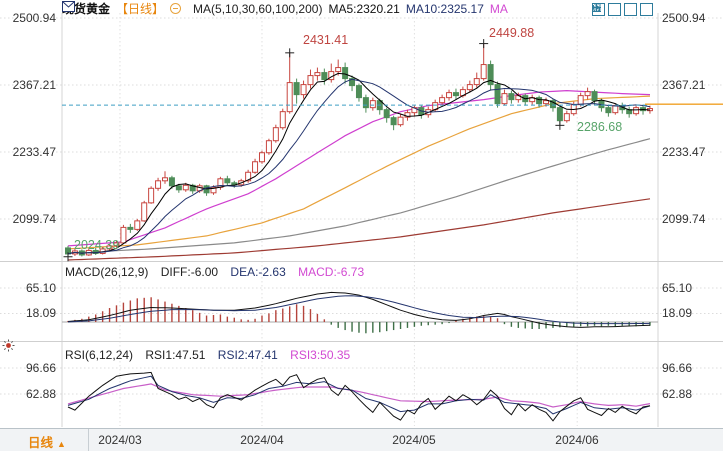 The image size is (723, 451). What do you see at coordinates (331, 272) in the screenshot?
I see `macd-value: MACD:-6.73` at bounding box center [331, 272].